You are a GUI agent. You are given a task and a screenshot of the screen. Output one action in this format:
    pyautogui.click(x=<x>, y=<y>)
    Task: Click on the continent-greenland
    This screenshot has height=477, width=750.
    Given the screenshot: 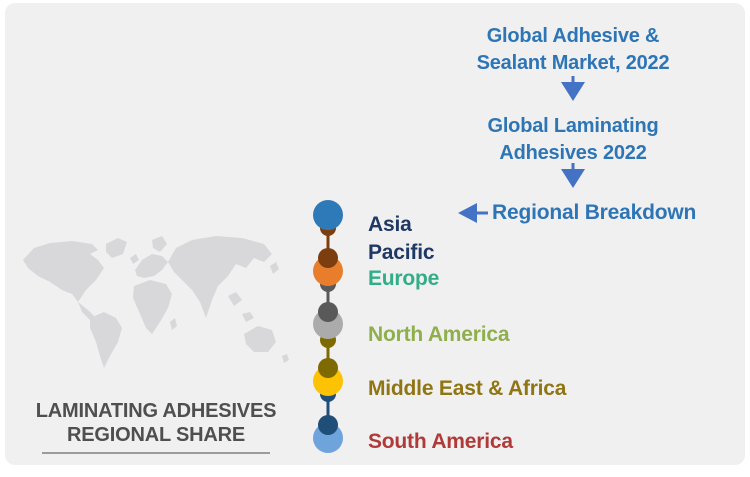 What is the action you would take?
    pyautogui.click(x=116, y=248)
    